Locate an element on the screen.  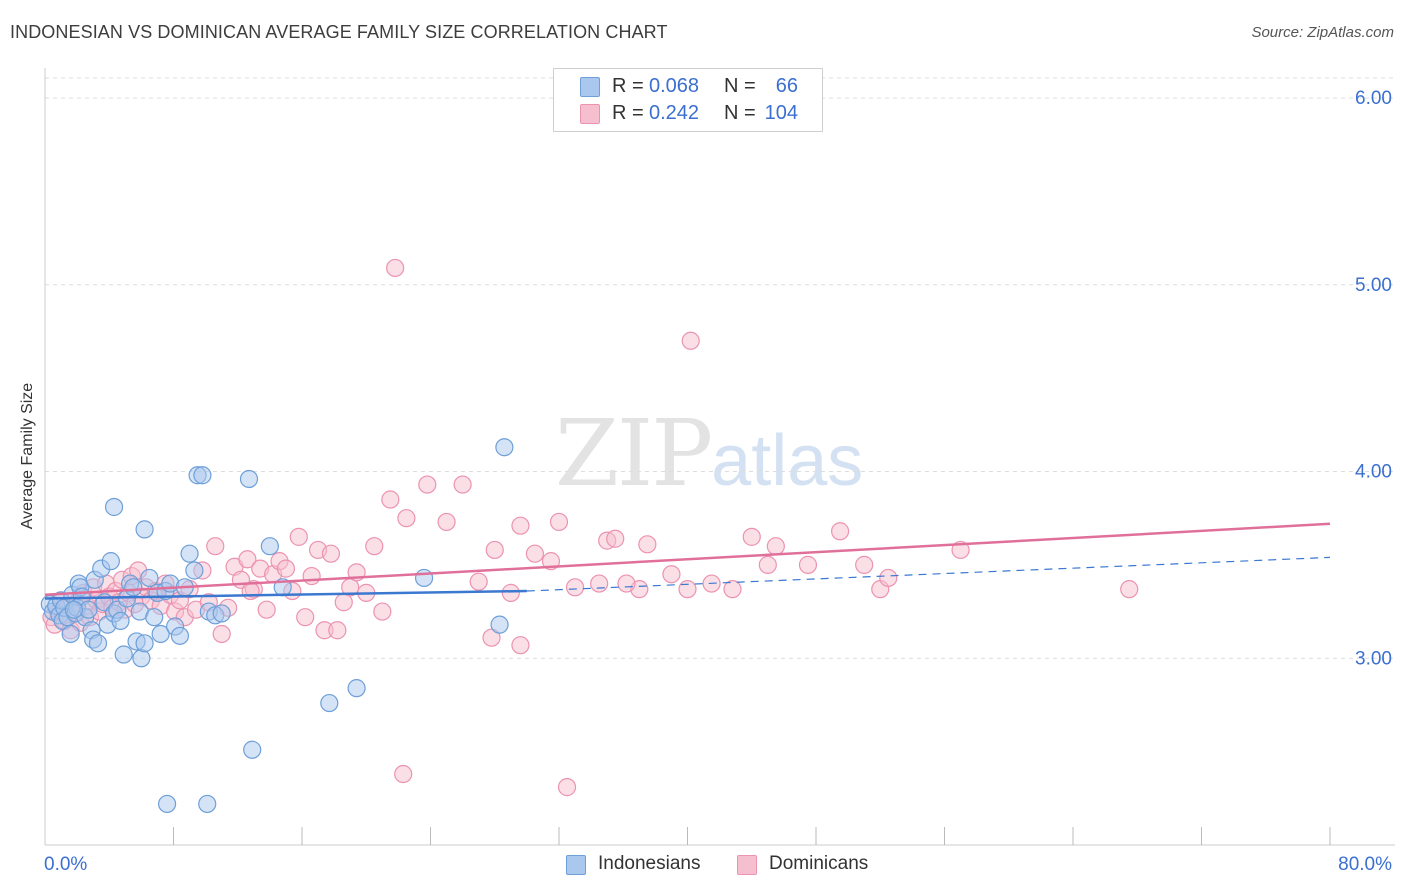
watermark-atlas: atlas is located at coordinates (787, 461).